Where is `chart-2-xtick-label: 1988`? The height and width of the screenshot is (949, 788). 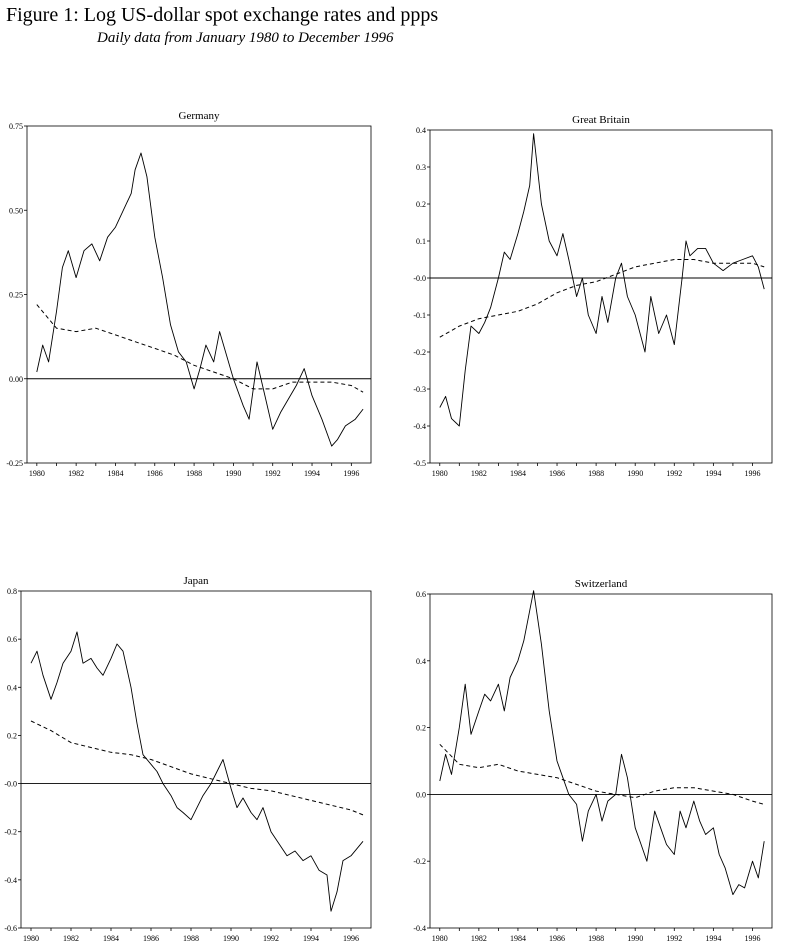 chart-2-xtick-label: 1988 is located at coordinates (596, 473).